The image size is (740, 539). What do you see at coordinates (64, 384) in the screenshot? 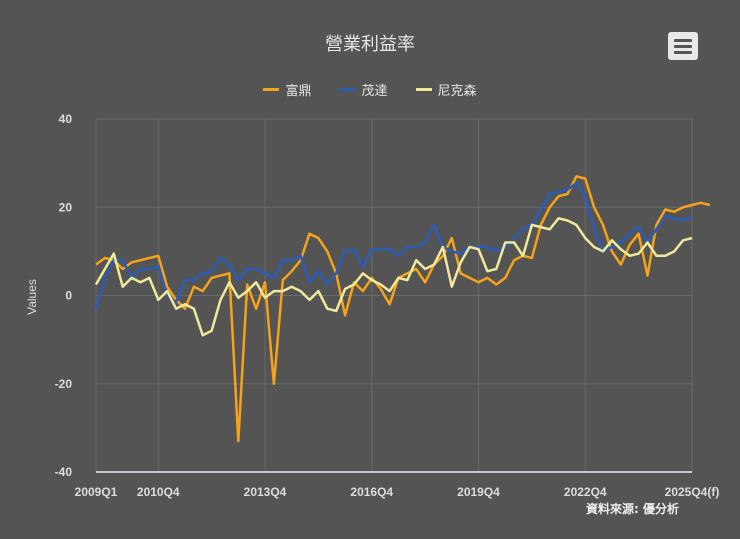
I see `y-tick-label: -20` at bounding box center [64, 384].